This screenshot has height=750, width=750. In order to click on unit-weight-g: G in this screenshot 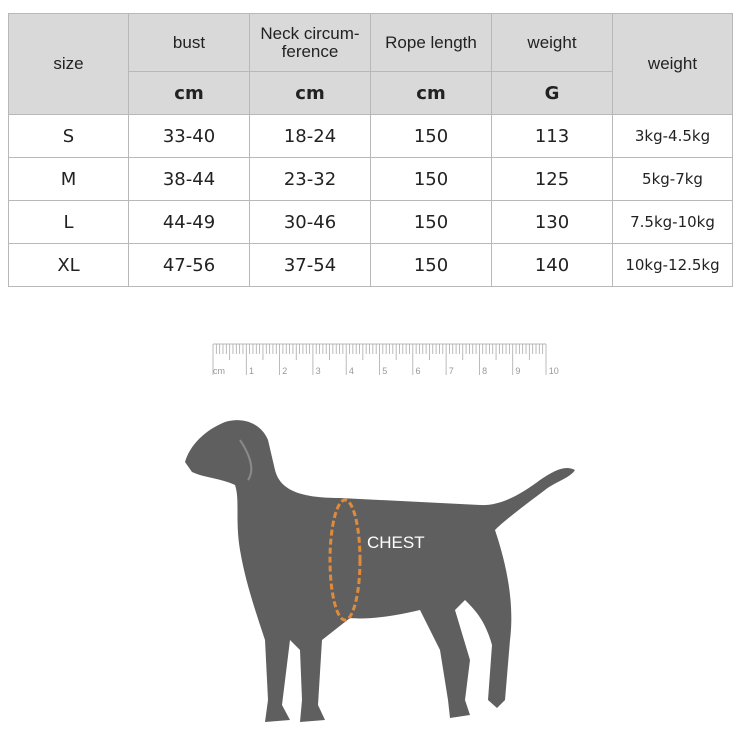, I will do `click(552, 93)`.